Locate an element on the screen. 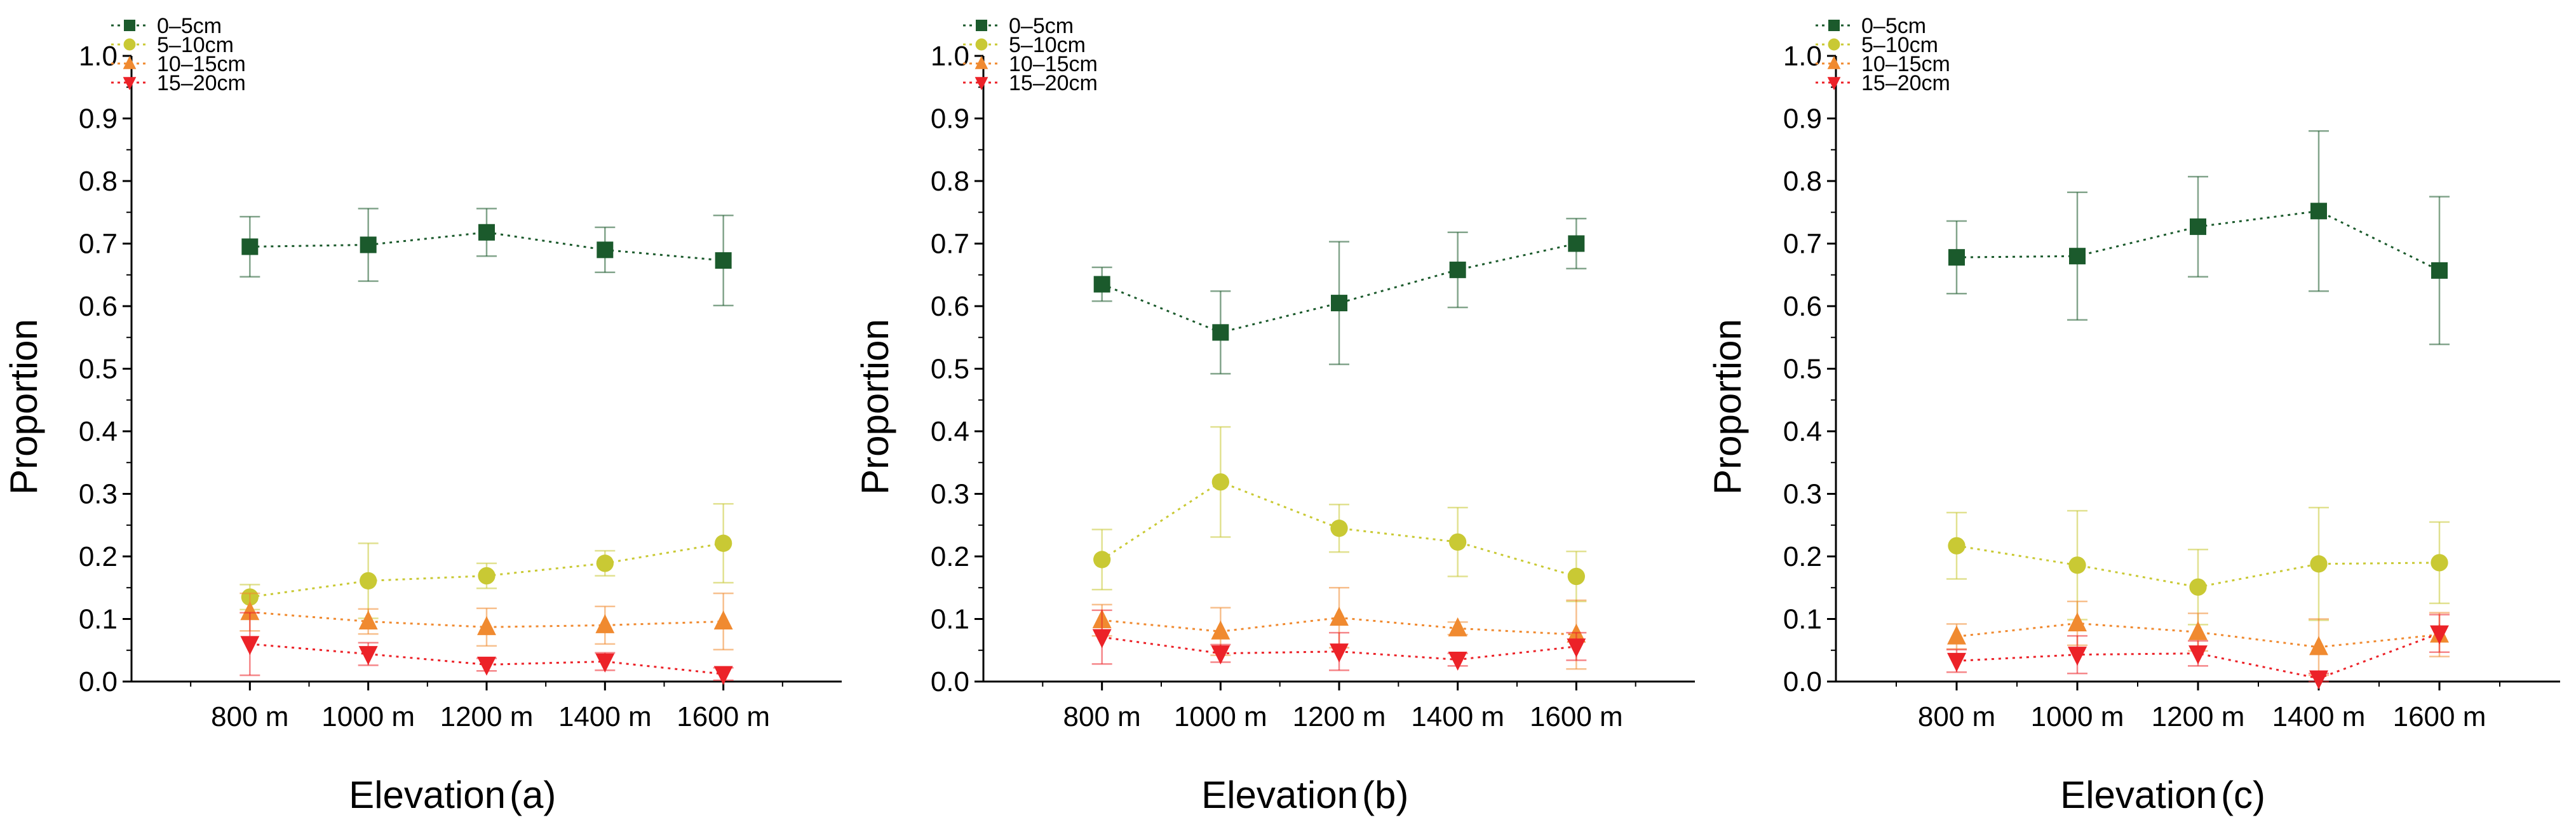  legend-label: 5–10cm is located at coordinates (195, 45).